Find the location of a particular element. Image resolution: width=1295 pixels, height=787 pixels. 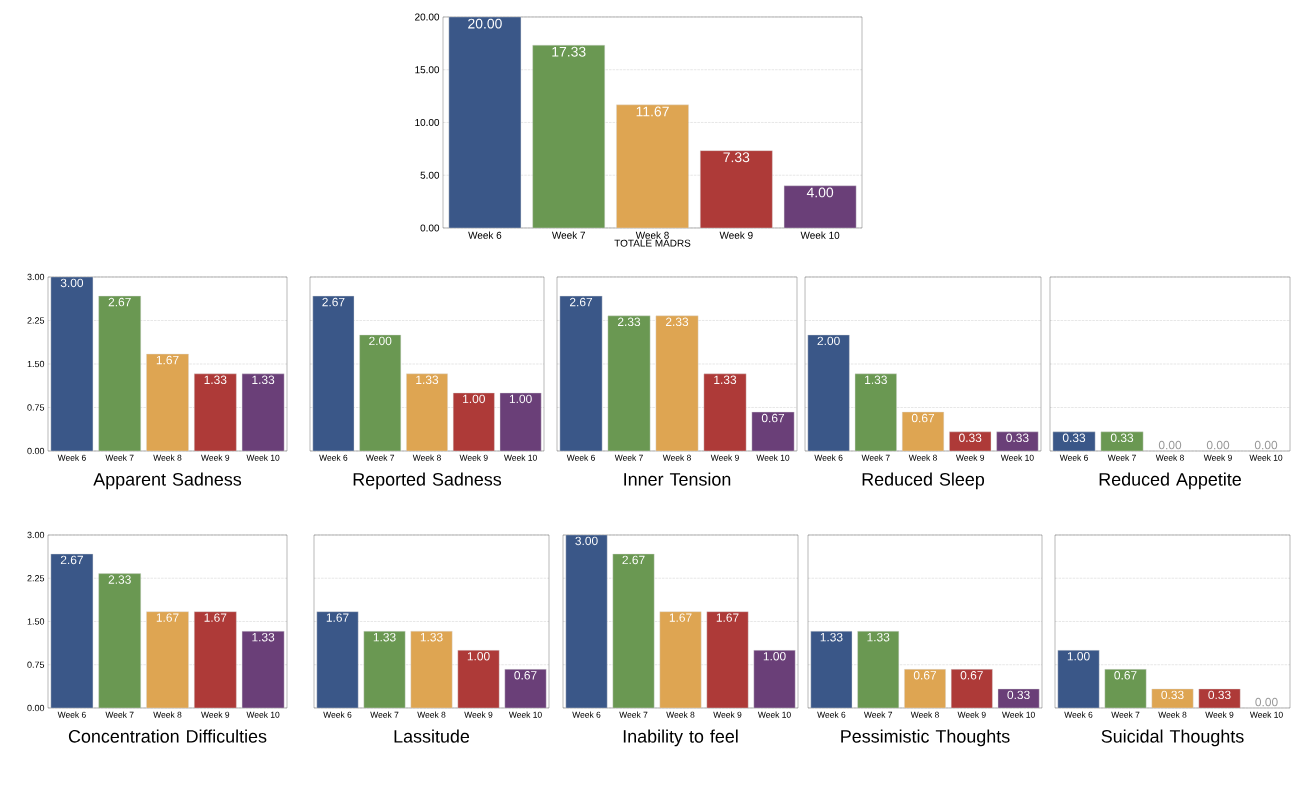

data-label: 17.33 is located at coordinates (569, 51).